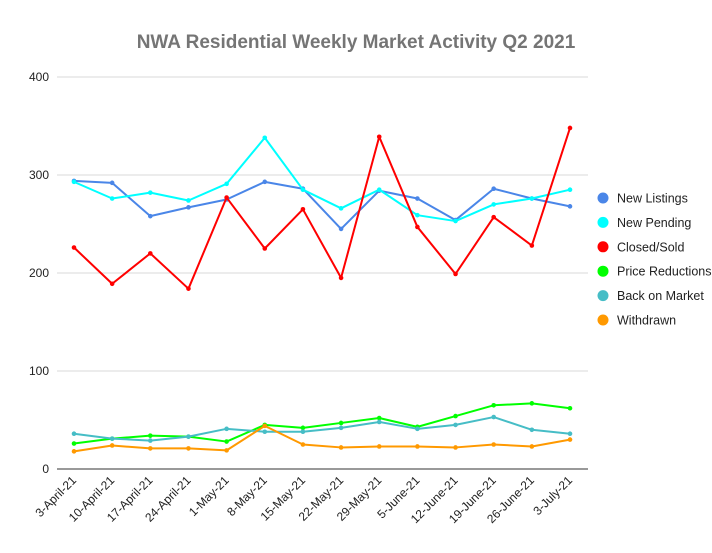 This screenshot has height=553, width=712. I want to click on legend-label: New Listings, so click(652, 199).